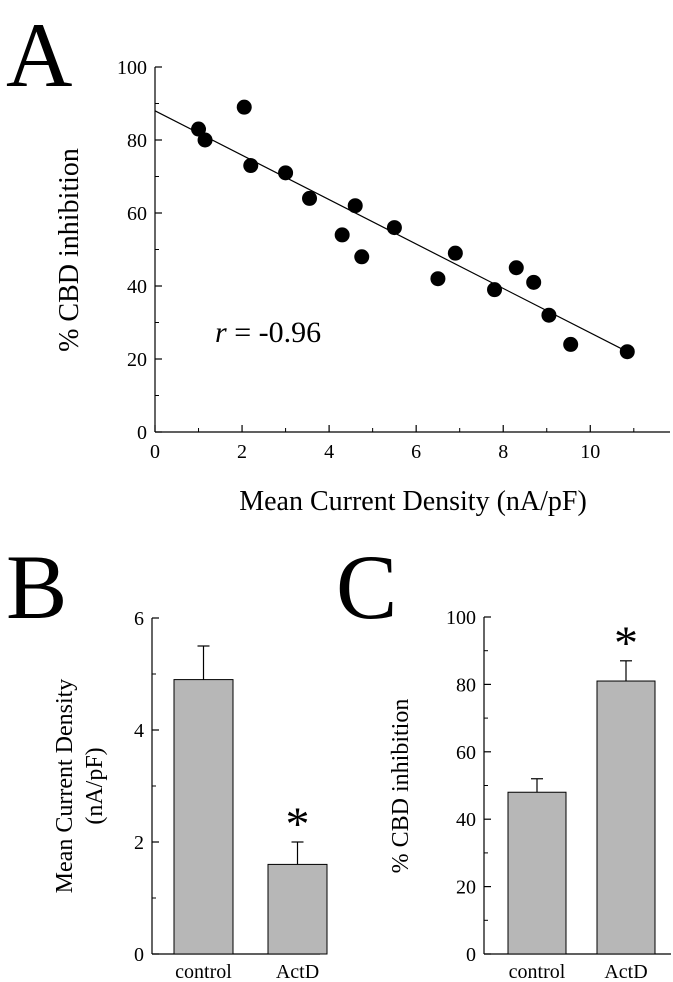 Image resolution: width=673 pixels, height=982 pixels. What do you see at coordinates (298, 824) in the screenshot?
I see `panel-b-significance-star: *` at bounding box center [298, 824].